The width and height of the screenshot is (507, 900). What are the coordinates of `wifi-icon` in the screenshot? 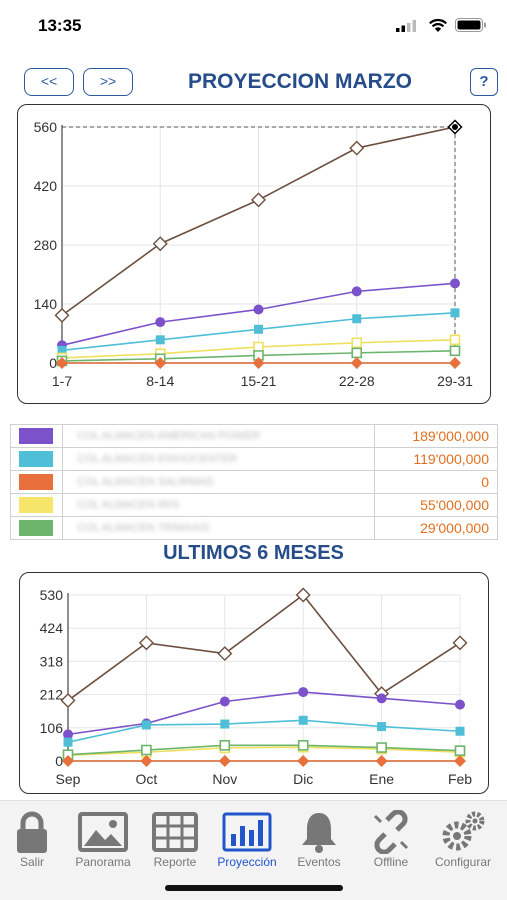 It's located at (438, 25).